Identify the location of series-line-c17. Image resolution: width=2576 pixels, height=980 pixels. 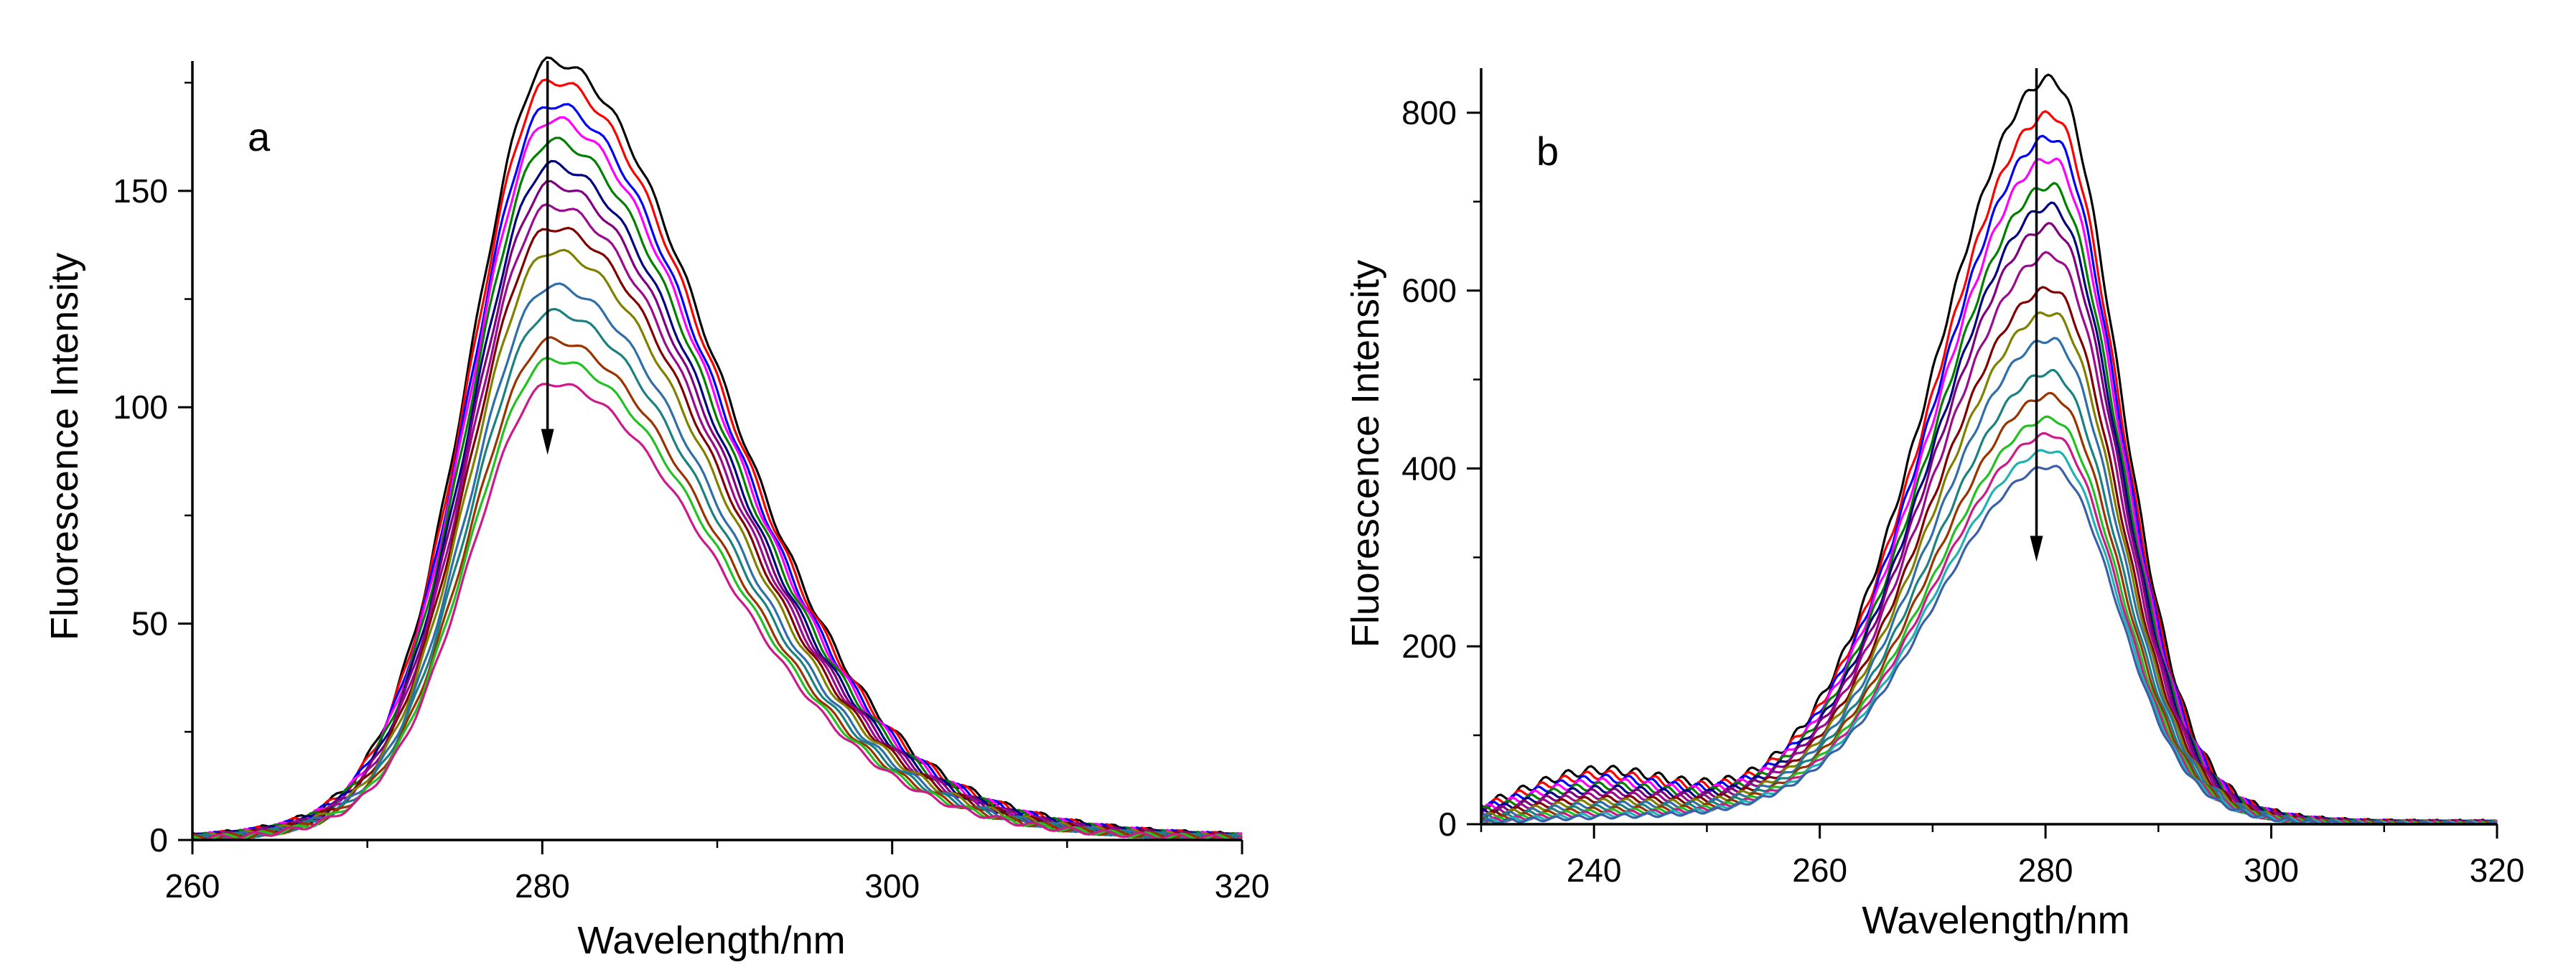
(1989, 645).